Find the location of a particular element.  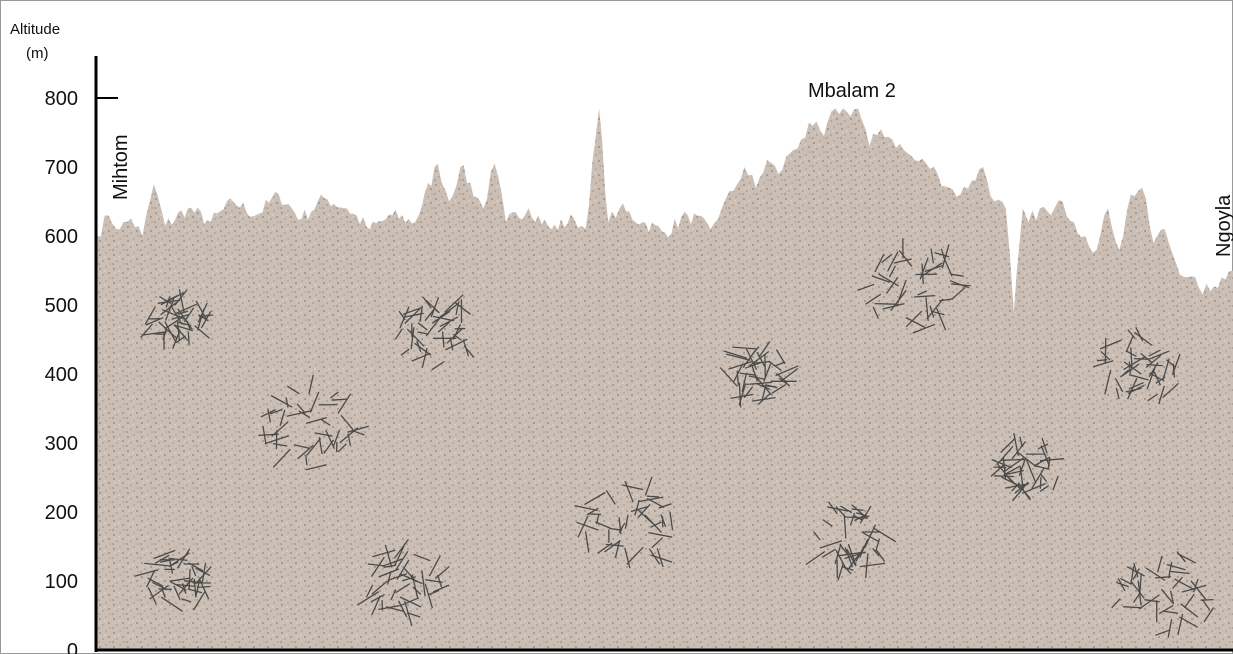

y-tick-labels: 0 100 200 300 400 500 600 700 800 is located at coordinates (61, 371).